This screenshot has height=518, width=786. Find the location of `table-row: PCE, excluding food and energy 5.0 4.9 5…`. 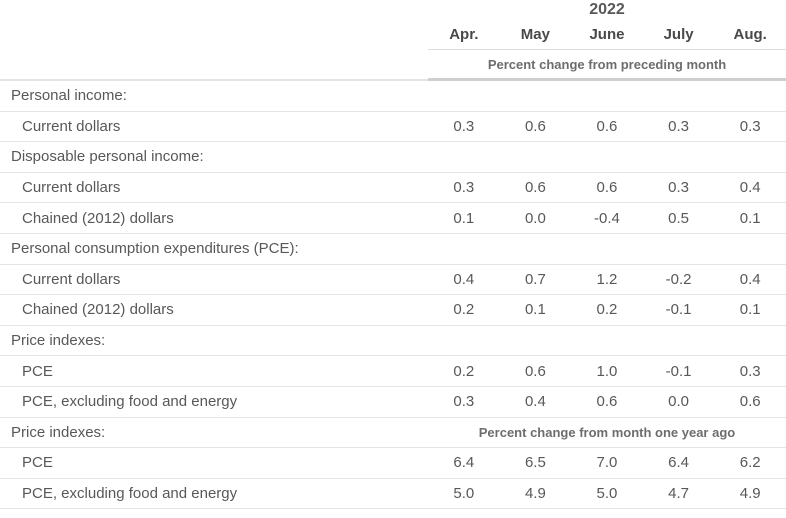

table-row: PCE, excluding food and energy 5.0 4.9 5… is located at coordinates (393, 494).